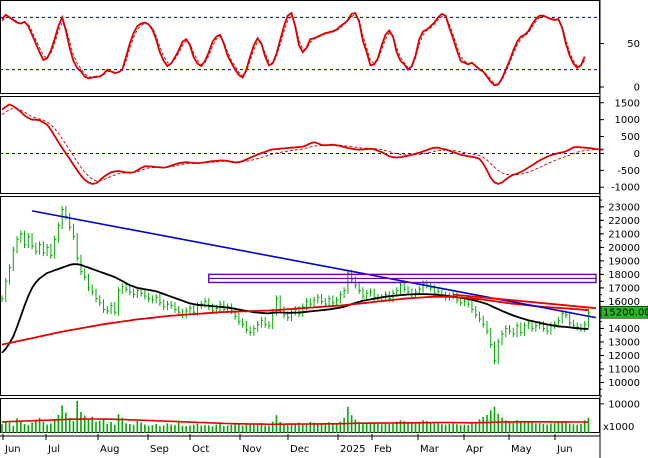 The height and width of the screenshot is (458, 648). Describe the element at coordinates (624, 275) in the screenshot. I see `y-tick-label: 18000` at that location.